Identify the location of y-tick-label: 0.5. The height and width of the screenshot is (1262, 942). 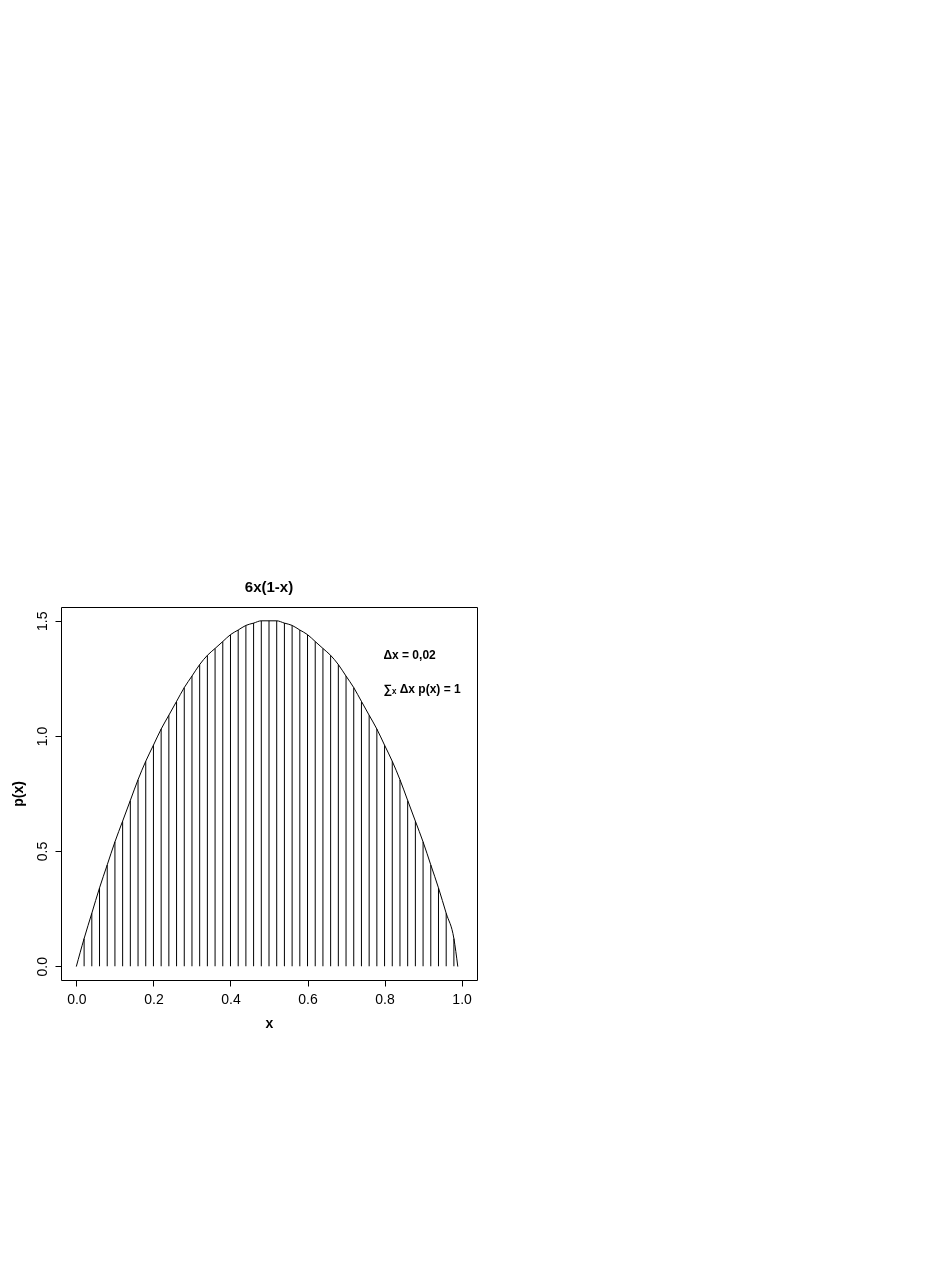
(41, 851).